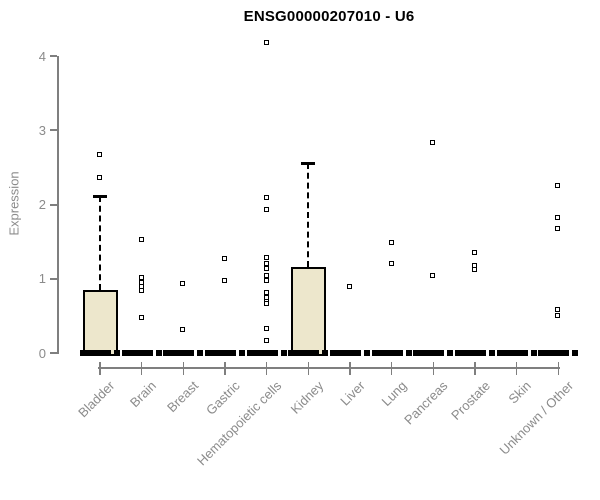 The width and height of the screenshot is (600, 500). Describe the element at coordinates (42, 353) in the screenshot. I see `y-tick-label: 0` at that location.